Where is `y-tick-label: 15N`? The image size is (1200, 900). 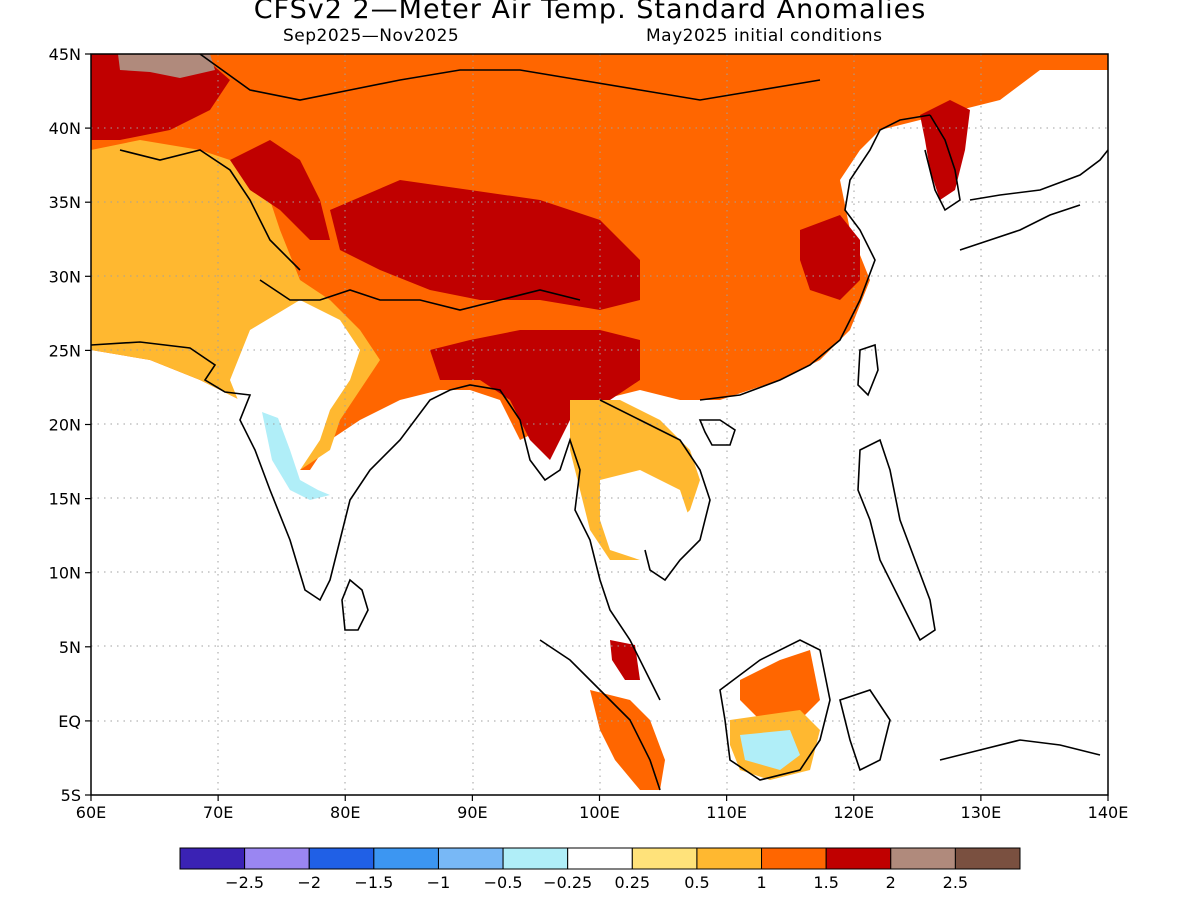 y-tick-label: 15N is located at coordinates (65, 499).